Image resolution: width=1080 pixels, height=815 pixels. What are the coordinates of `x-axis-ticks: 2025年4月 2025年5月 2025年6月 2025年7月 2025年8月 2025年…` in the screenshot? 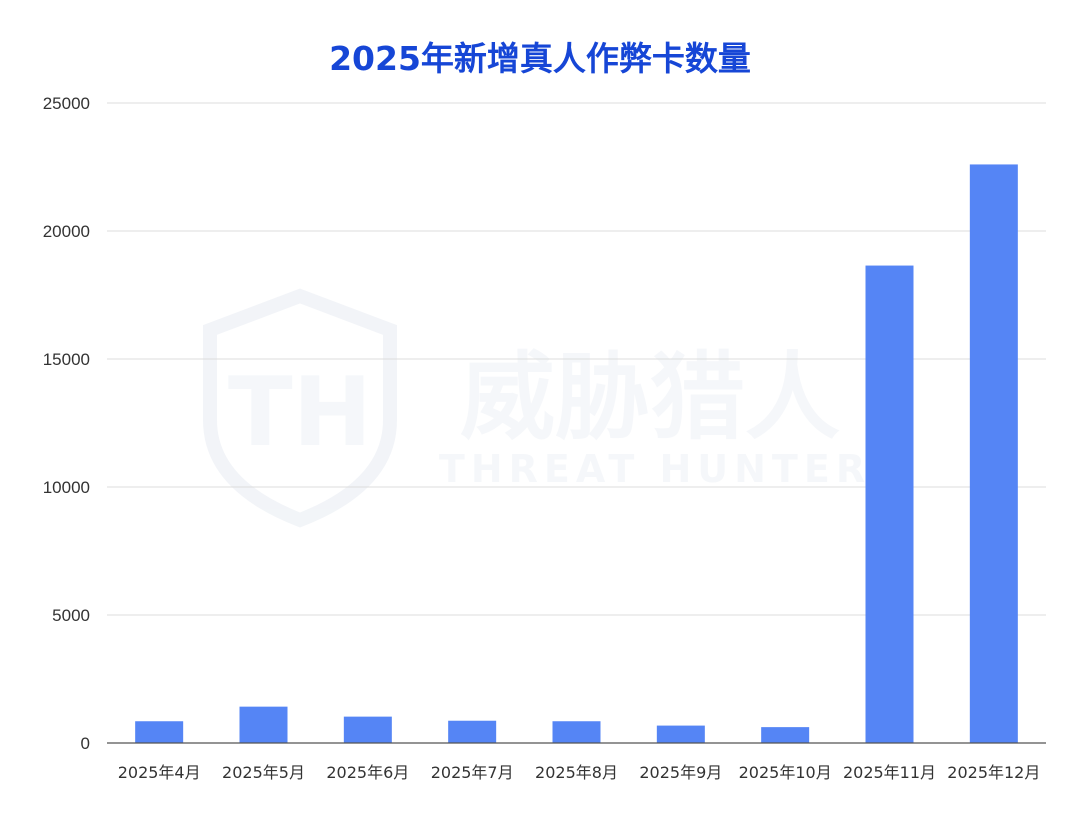 It's located at (579, 772).